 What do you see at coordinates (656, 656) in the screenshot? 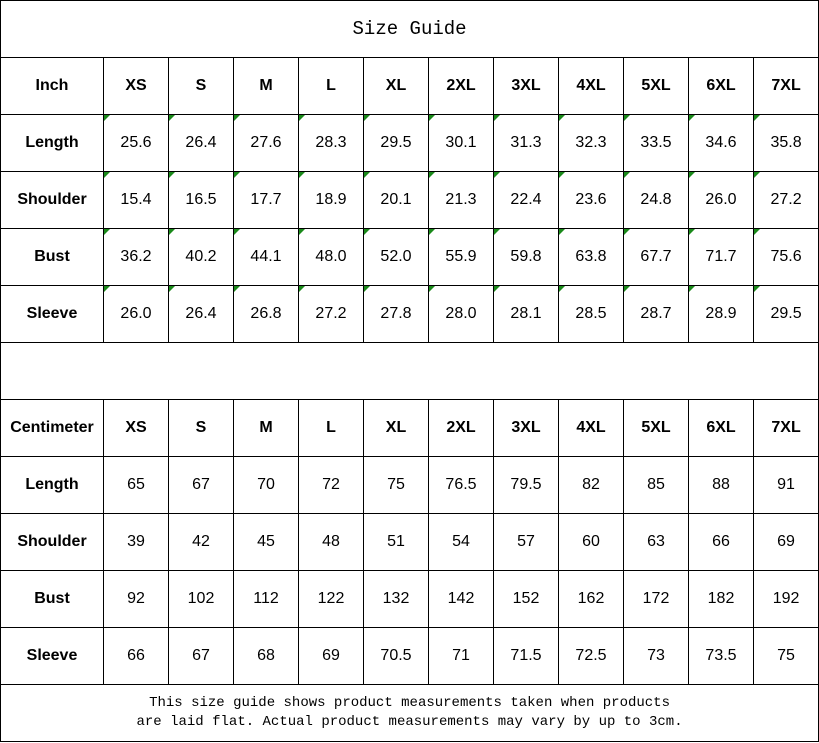
I see `measurement-cell: 73` at bounding box center [656, 656].